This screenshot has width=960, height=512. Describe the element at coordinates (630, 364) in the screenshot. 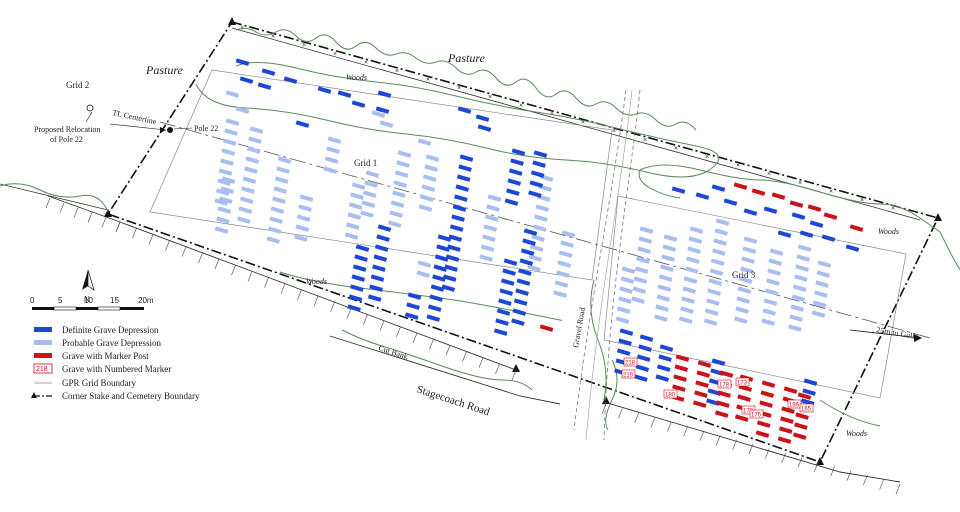

I see `marker-number: 218` at that location.